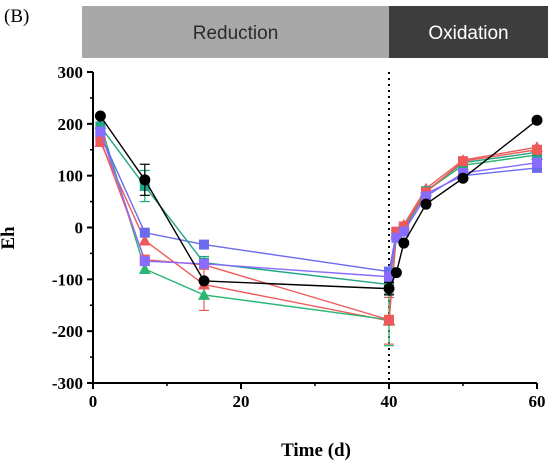 The image size is (550, 471). Describe the element at coordinates (241, 401) in the screenshot. I see `x-tick-label: 20` at that location.